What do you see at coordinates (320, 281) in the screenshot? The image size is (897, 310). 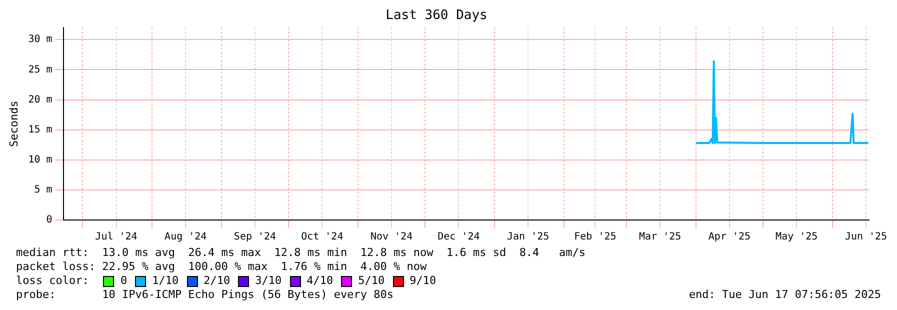 I see `legend-label: 4/10` at bounding box center [320, 281].